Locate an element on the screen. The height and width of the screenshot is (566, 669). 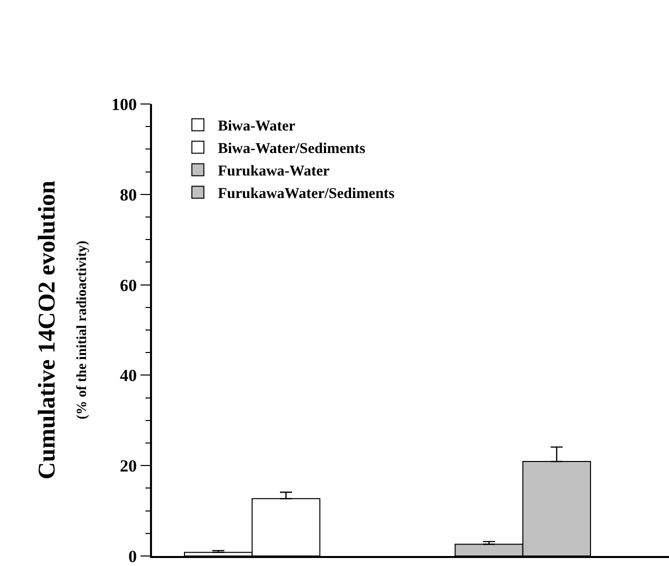
legend-label: FurukawaWater/Sediments is located at coordinates (306, 194).